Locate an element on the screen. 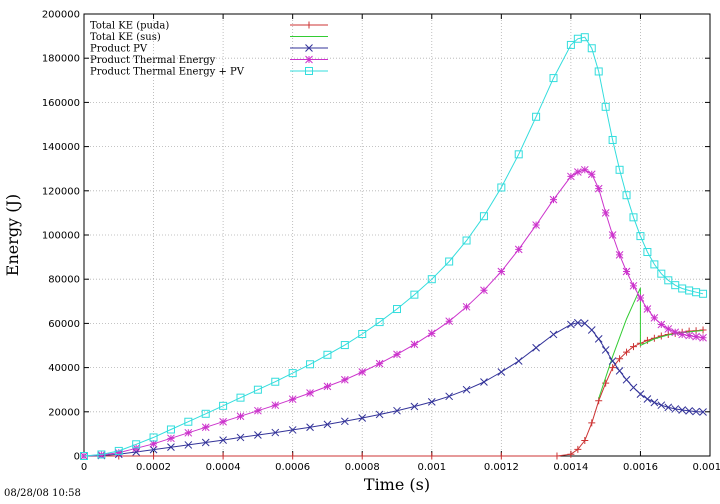 The image size is (720, 504). x-tick-label: 0.0006 is located at coordinates (292, 467).